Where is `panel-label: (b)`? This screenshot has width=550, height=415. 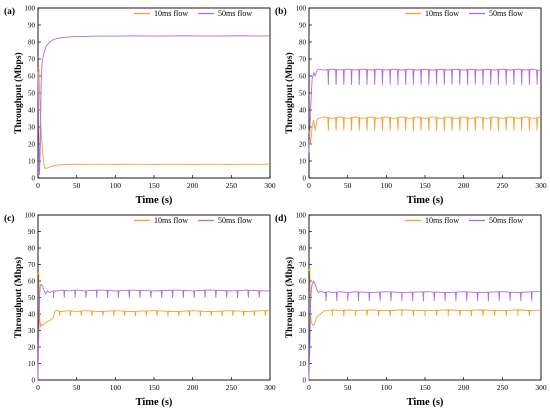
panel-label: (b) is located at coordinates (281, 11).